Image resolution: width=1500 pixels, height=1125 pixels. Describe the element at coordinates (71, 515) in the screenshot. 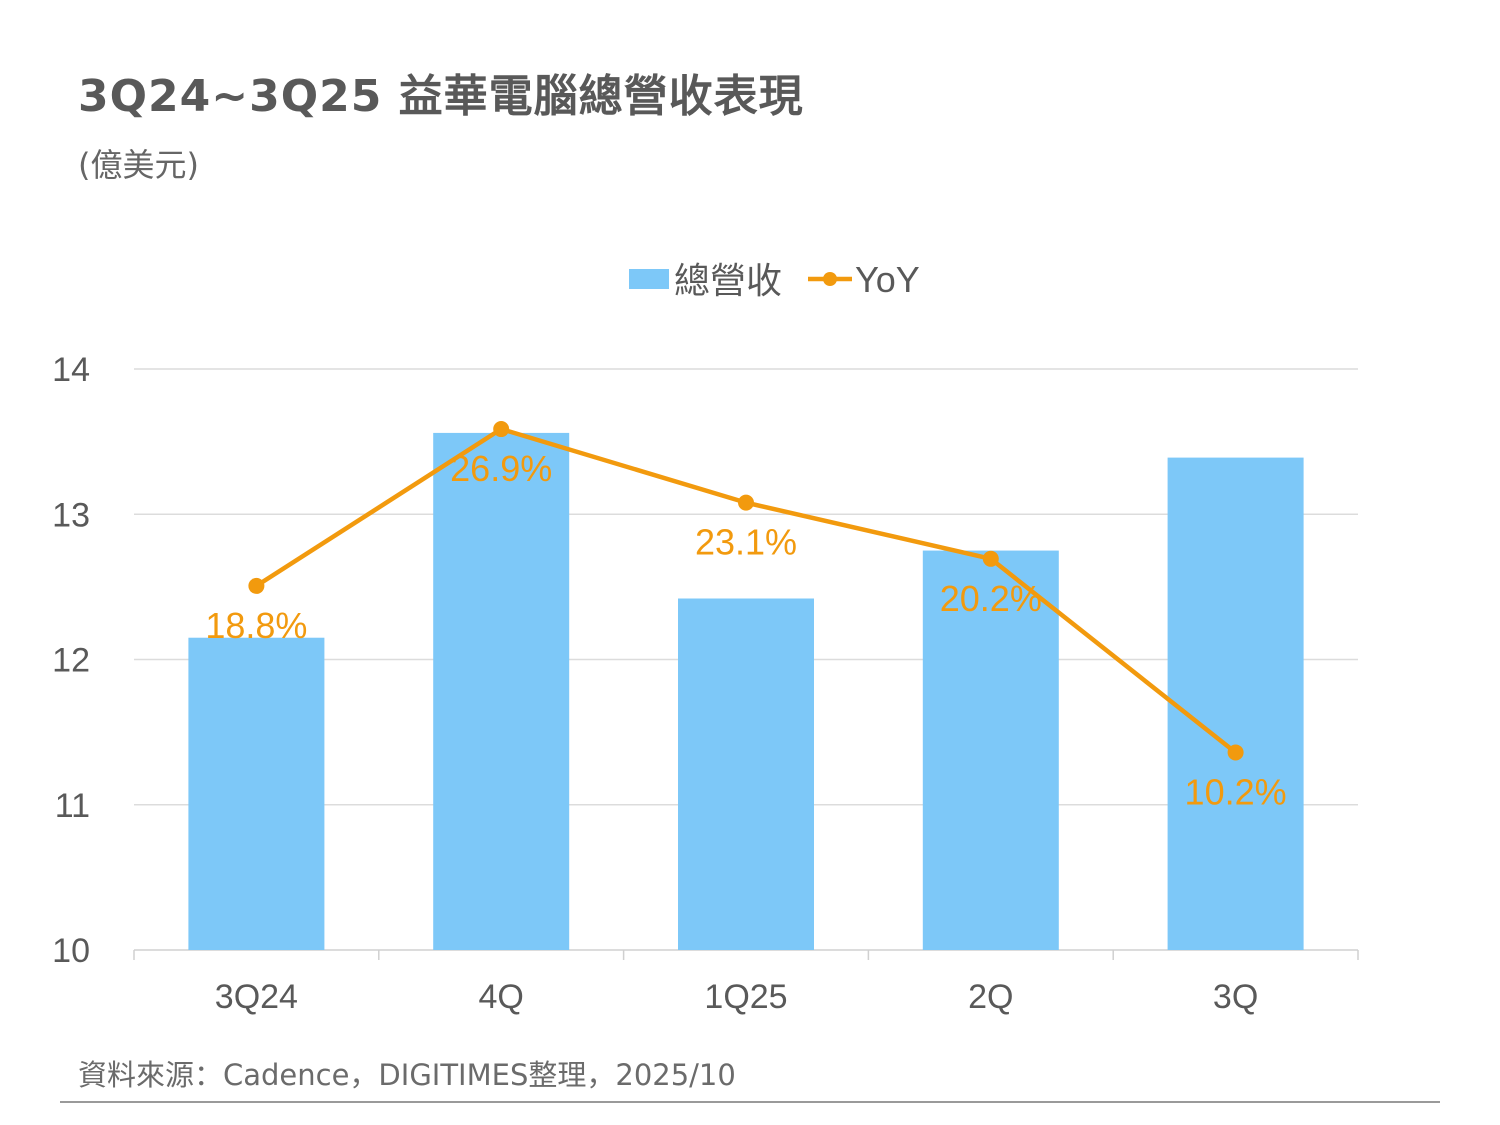

I see `y-tick-label: 13` at that location.